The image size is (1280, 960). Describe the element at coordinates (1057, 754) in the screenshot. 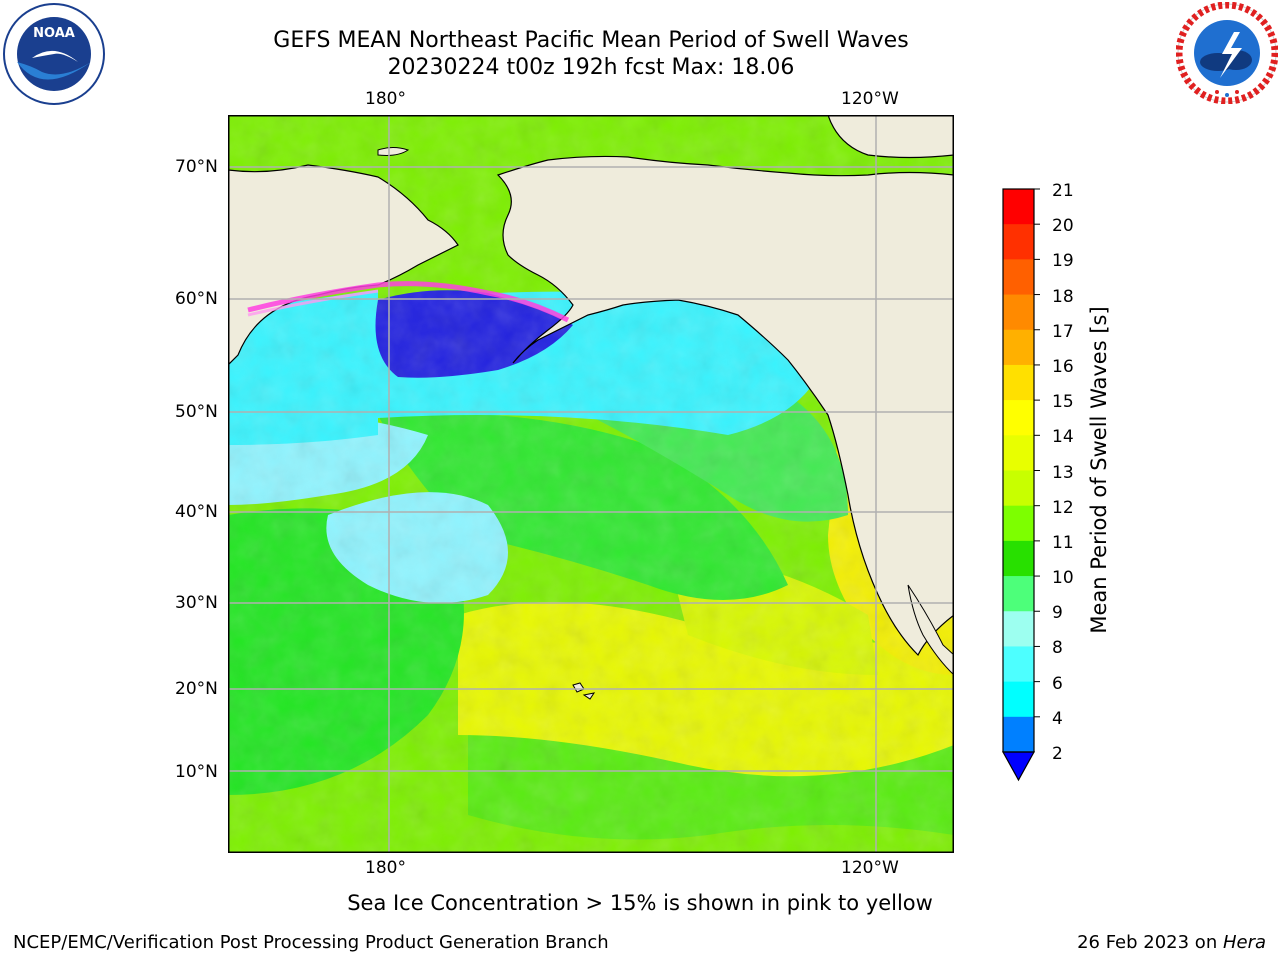

I see `colorbar-tick-label: 2` at that location.